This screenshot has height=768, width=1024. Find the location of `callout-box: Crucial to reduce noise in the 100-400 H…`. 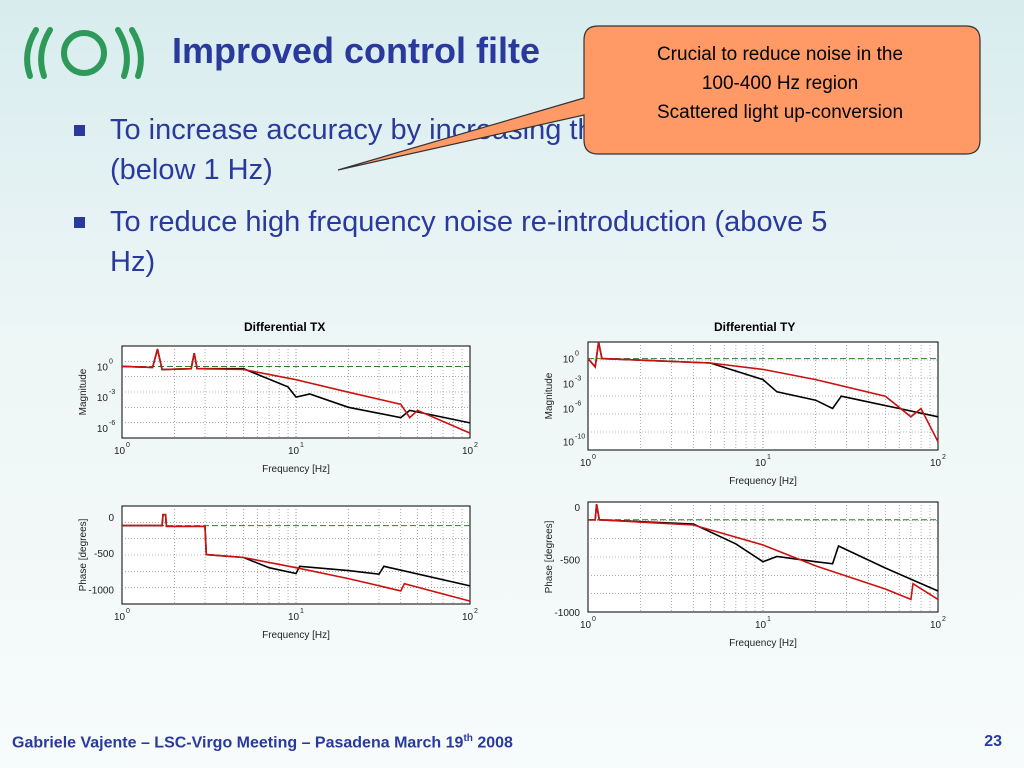

callout-box: Crucial to reduce noise in the 100-400 H… is located at coordinates (780, 83).